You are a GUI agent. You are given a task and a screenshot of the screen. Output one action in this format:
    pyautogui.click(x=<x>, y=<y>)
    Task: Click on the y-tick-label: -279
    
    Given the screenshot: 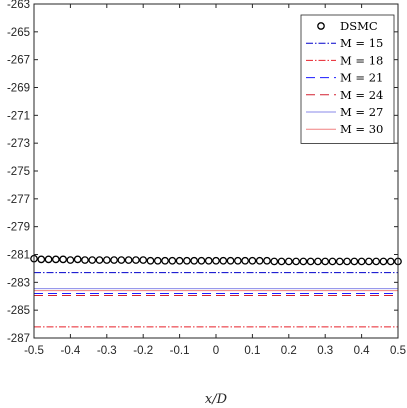 What is the action you would take?
    pyautogui.click(x=18, y=228)
    